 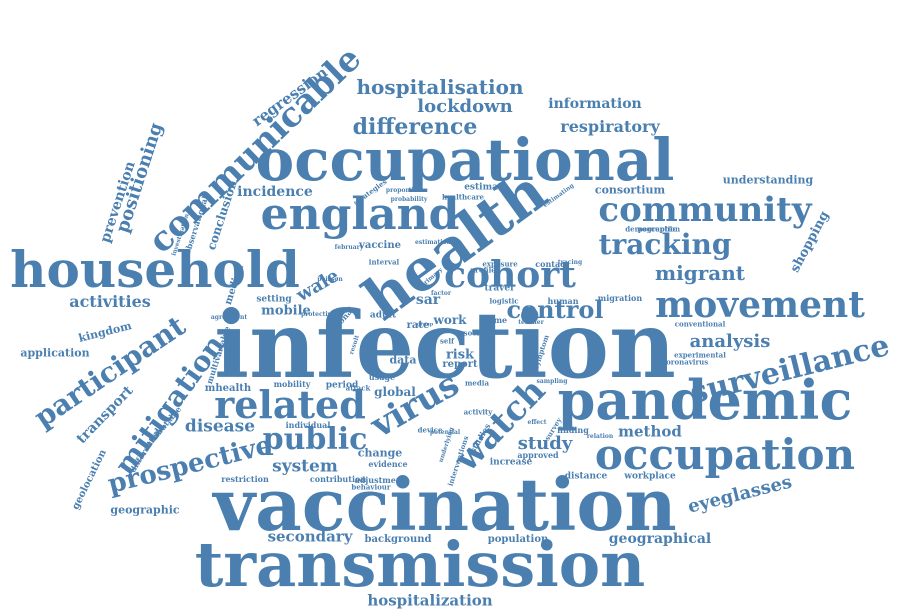 I want to click on cloud-word: background, so click(x=398, y=539).